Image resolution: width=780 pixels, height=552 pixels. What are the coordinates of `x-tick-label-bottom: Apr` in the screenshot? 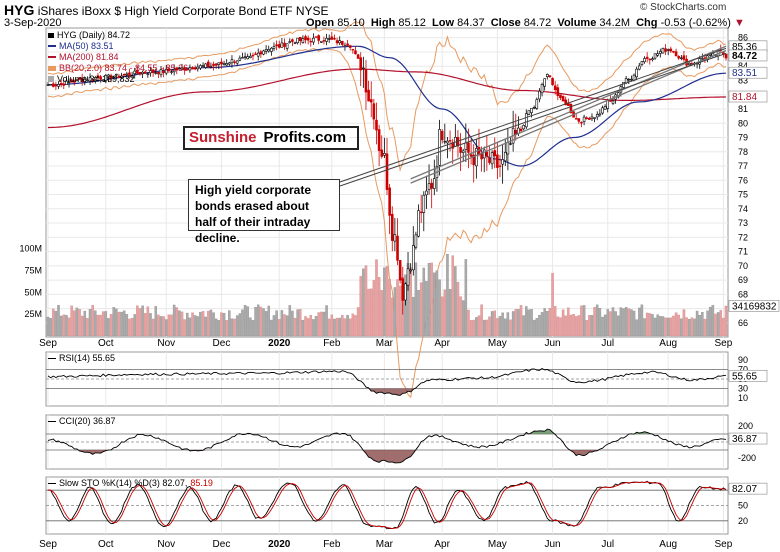 It's located at (442, 544).